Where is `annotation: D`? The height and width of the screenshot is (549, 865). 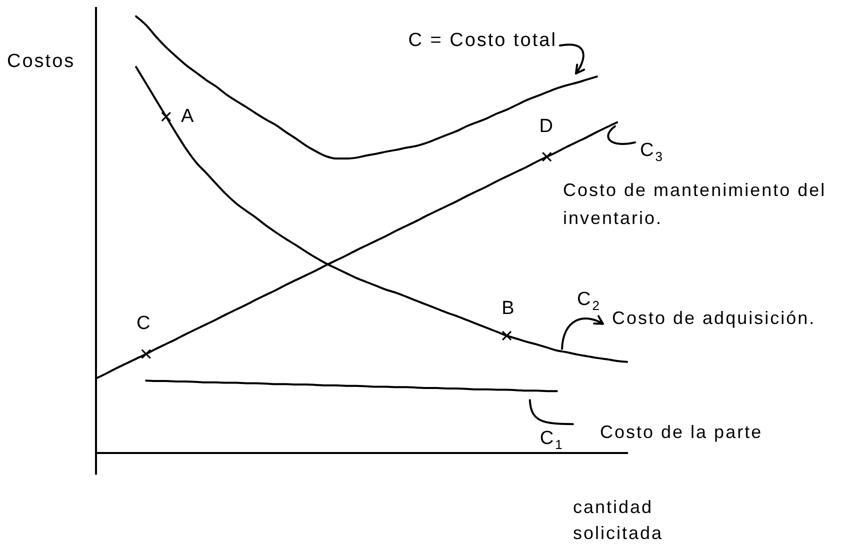 annotation: D is located at coordinates (546, 126).